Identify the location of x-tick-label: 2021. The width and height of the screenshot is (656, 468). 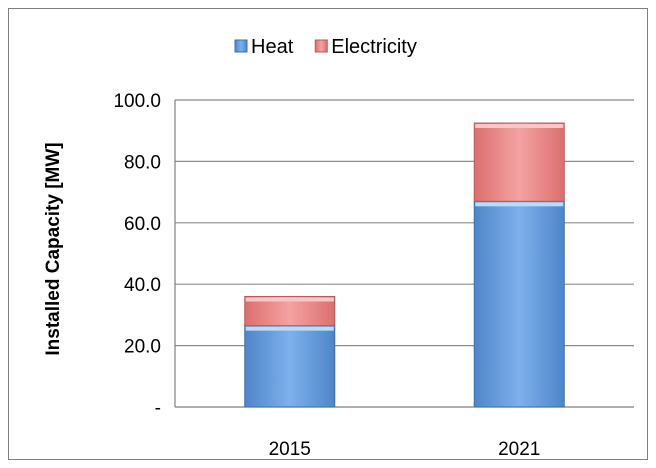
(519, 449).